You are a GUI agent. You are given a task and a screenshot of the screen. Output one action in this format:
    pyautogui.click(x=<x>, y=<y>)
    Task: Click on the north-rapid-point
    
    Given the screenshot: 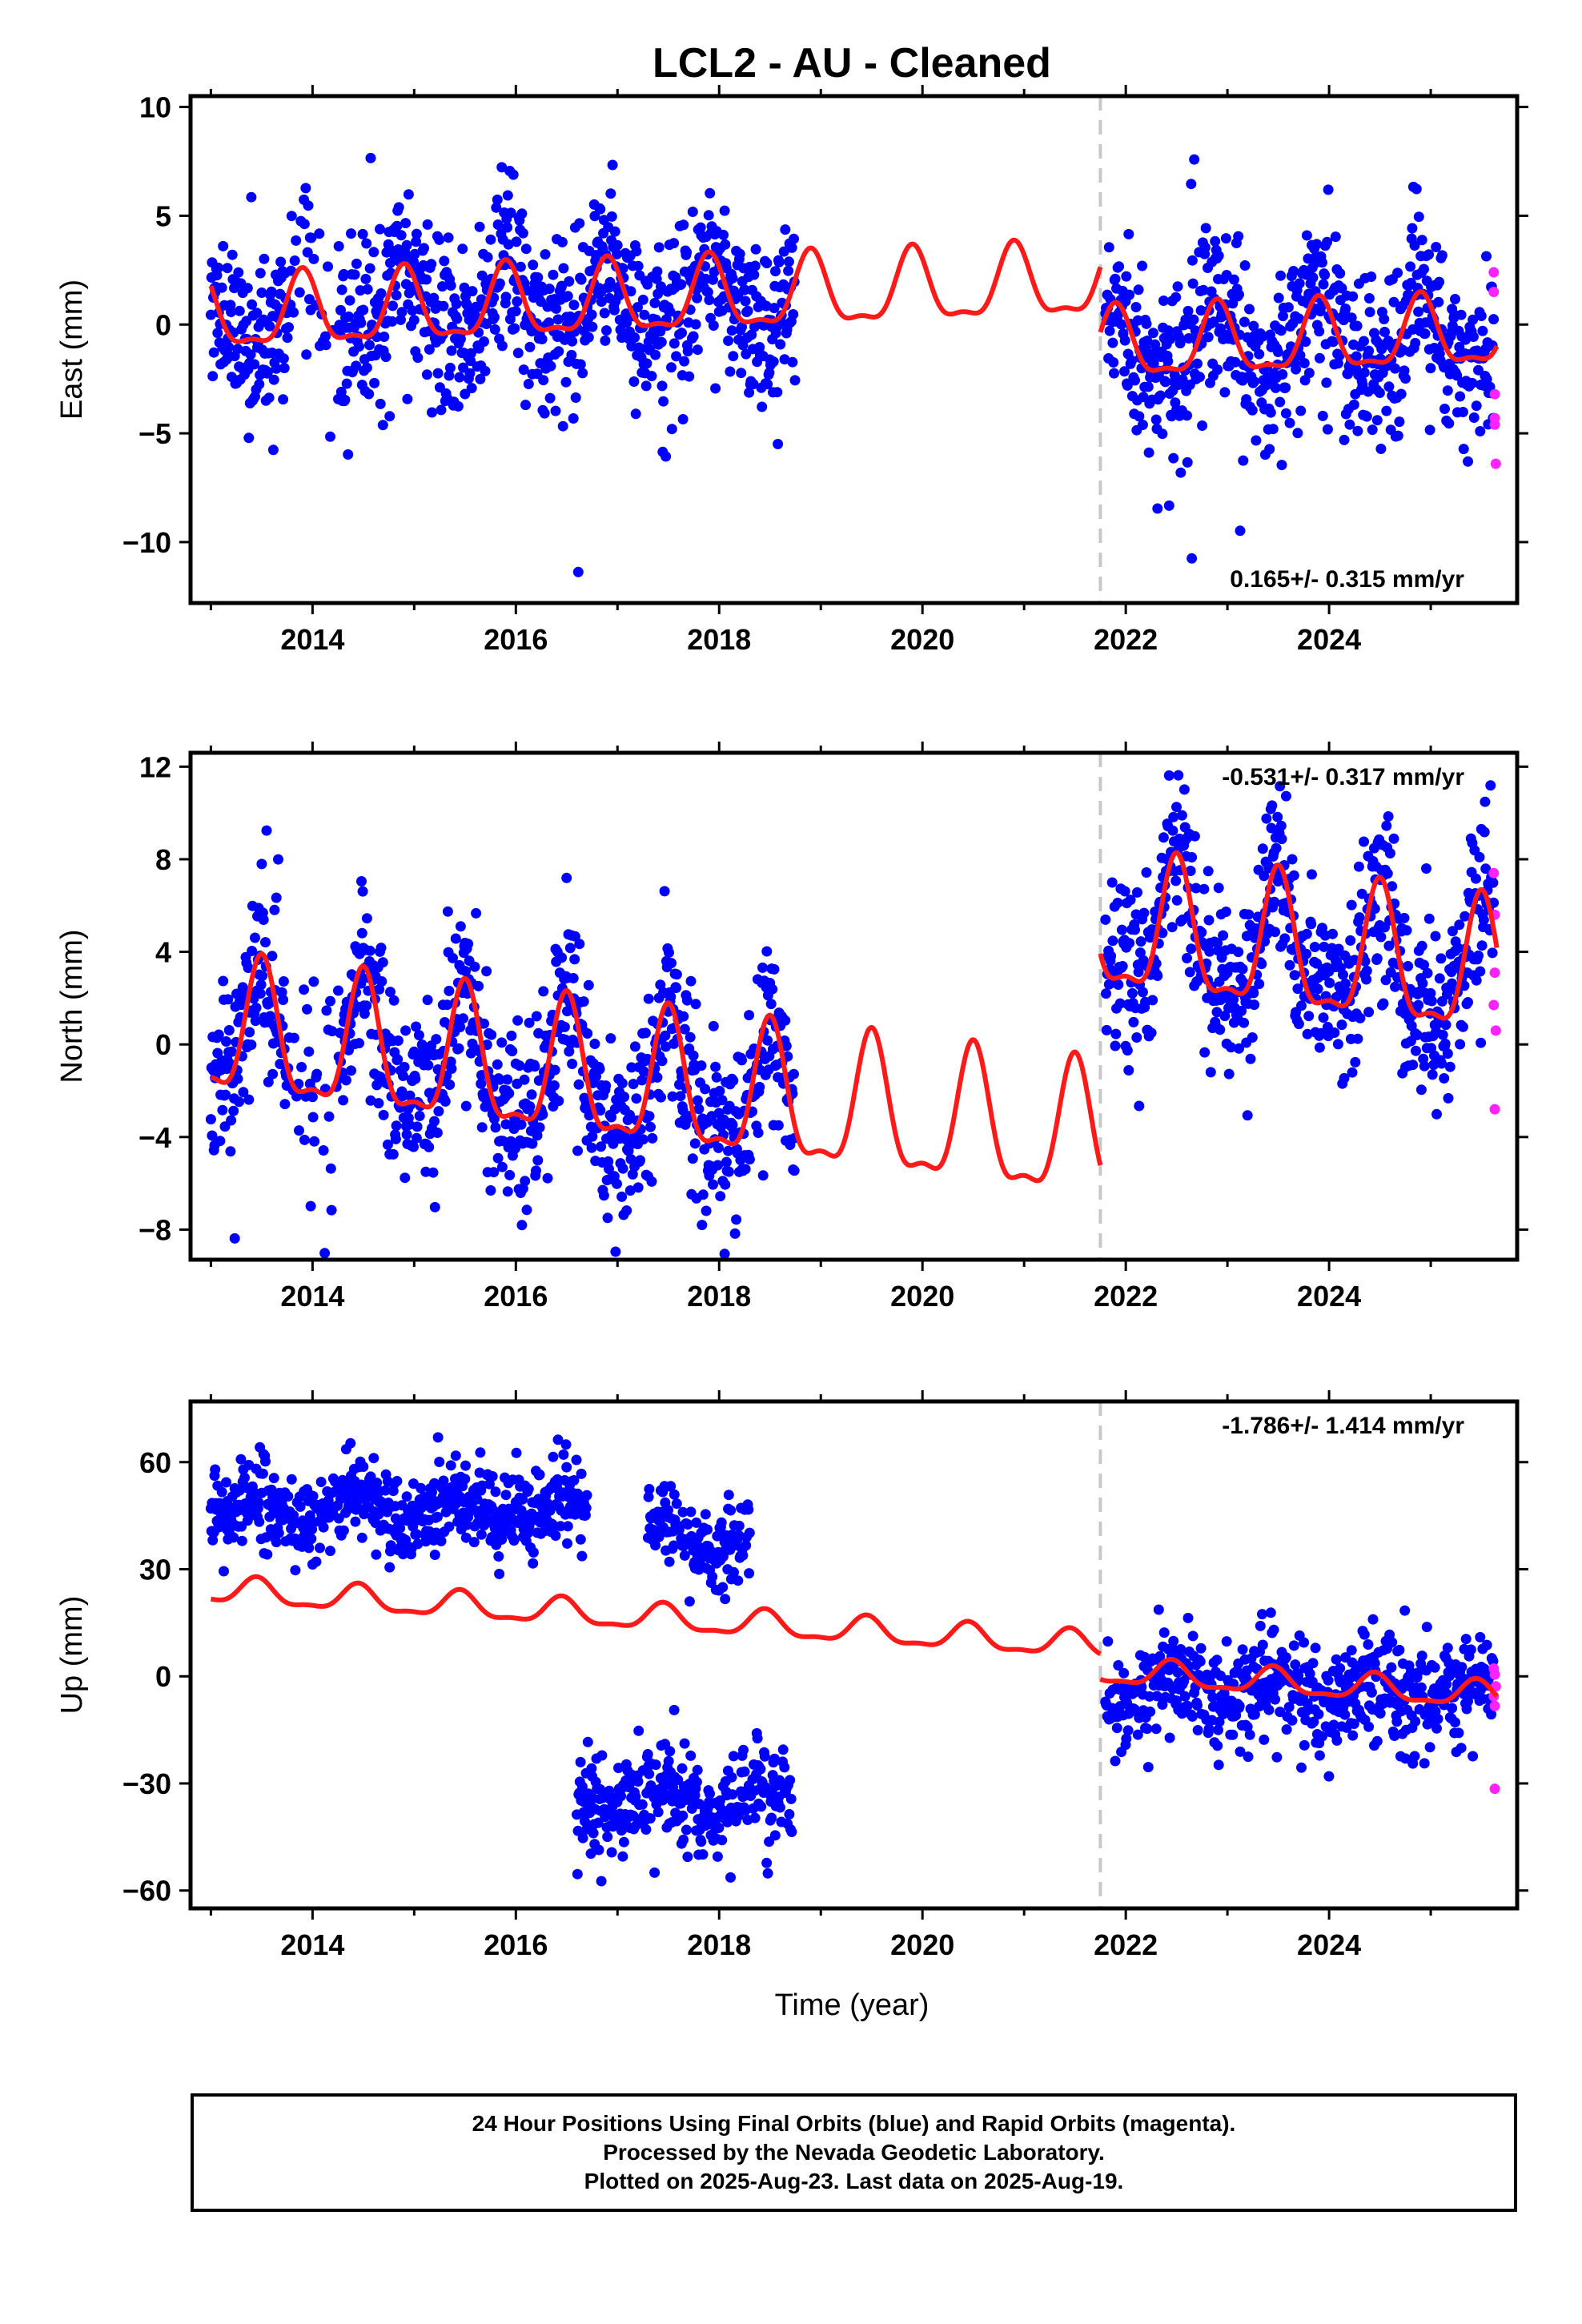 What is the action you would take?
    pyautogui.click(x=1494, y=1109)
    